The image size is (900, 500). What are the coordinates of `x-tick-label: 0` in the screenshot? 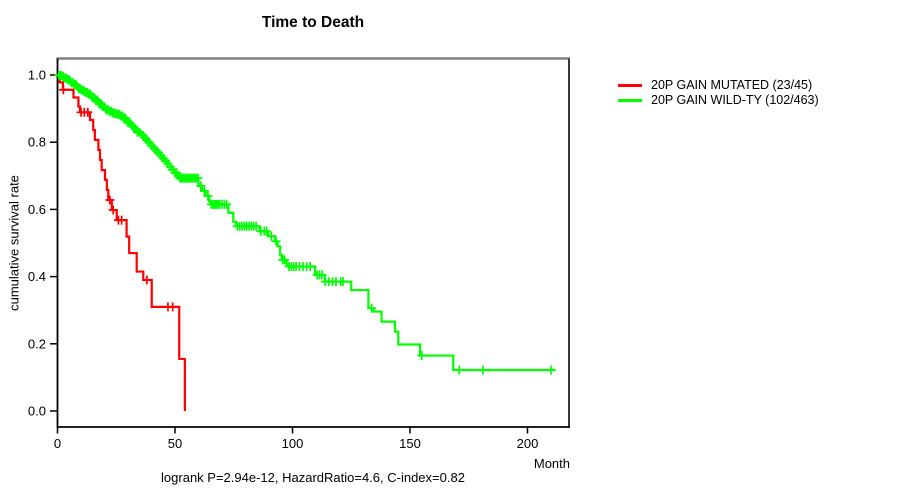 It's located at (57, 443).